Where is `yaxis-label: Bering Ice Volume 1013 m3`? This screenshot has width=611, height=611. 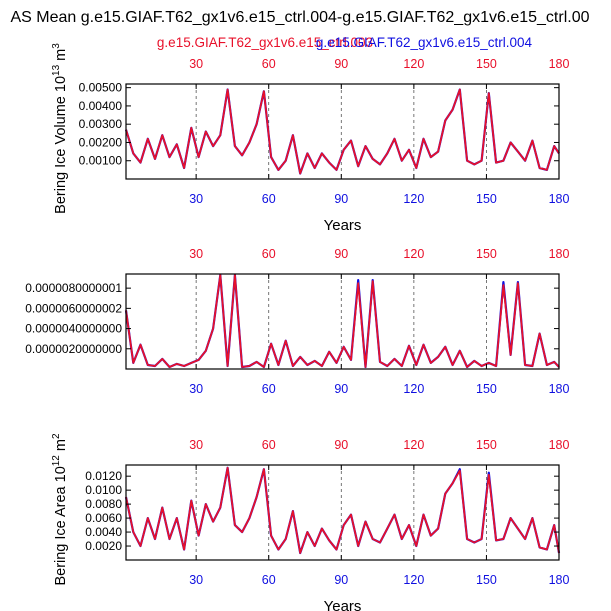
yaxis-label: Bering Ice Volume 1013 m3 is located at coordinates (60, 128).